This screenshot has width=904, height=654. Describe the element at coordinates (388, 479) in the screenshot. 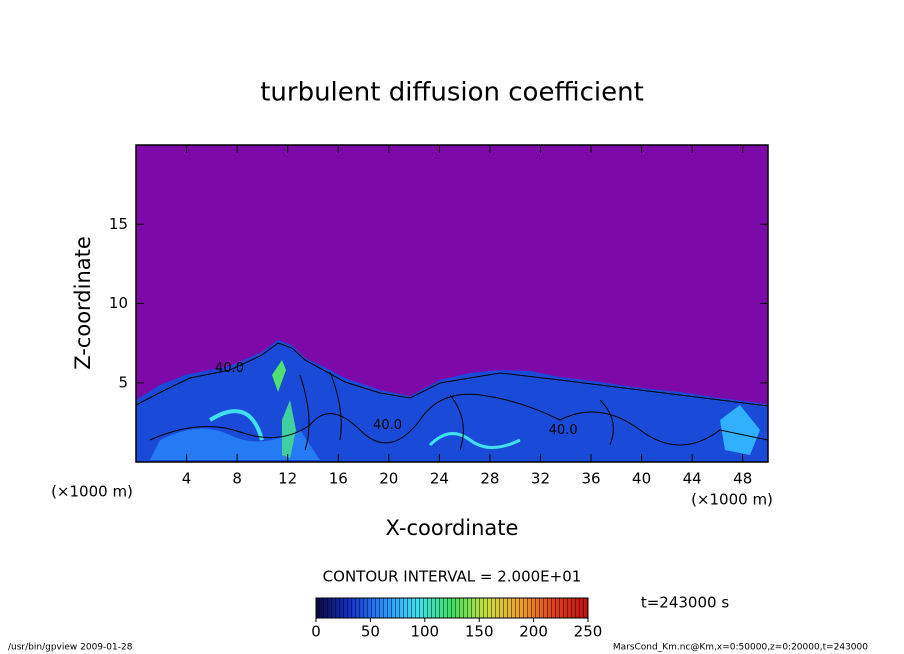

I see `x-tick-label: 20` at that location.